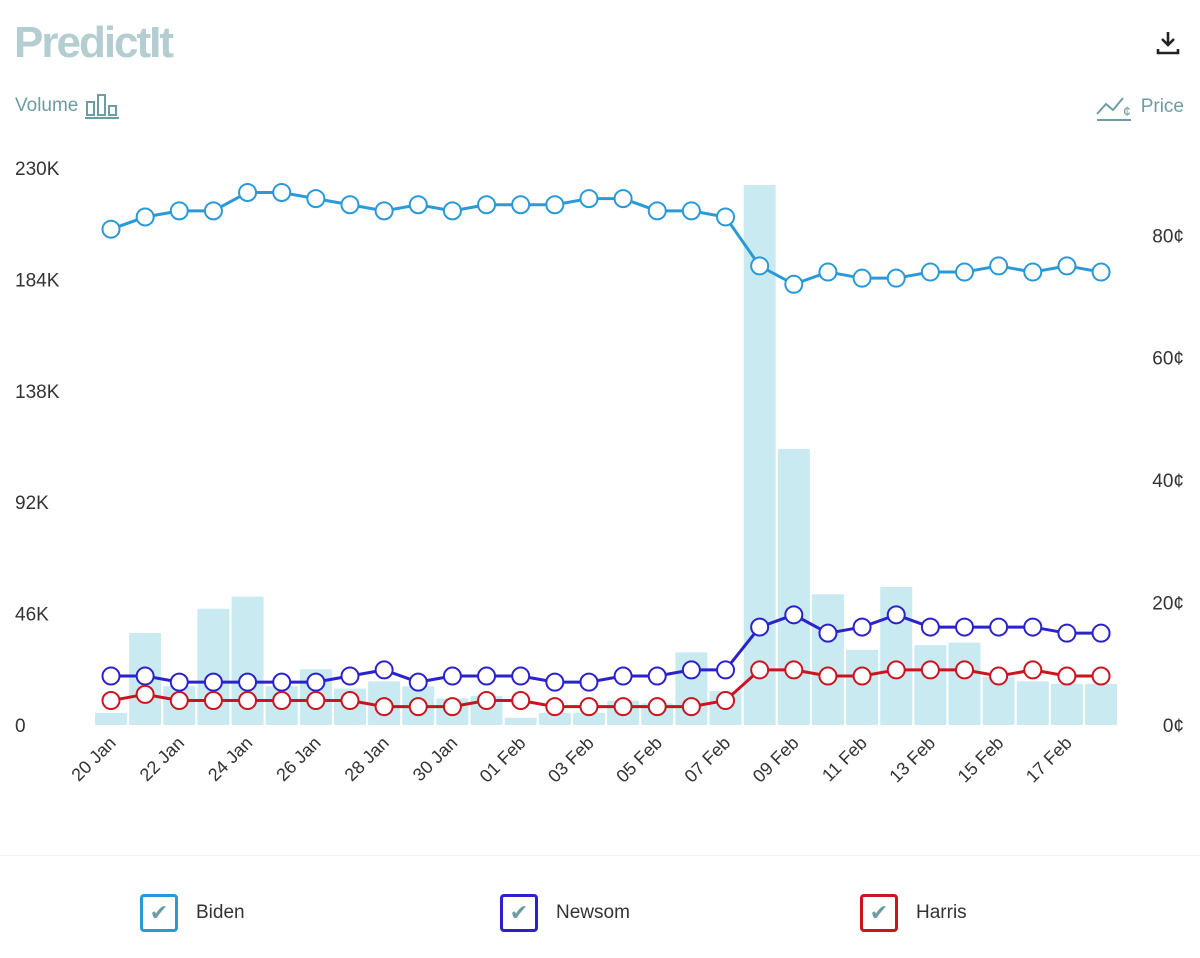  What do you see at coordinates (159, 913) in the screenshot?
I see `checkbox-biden: ✔` at bounding box center [159, 913].